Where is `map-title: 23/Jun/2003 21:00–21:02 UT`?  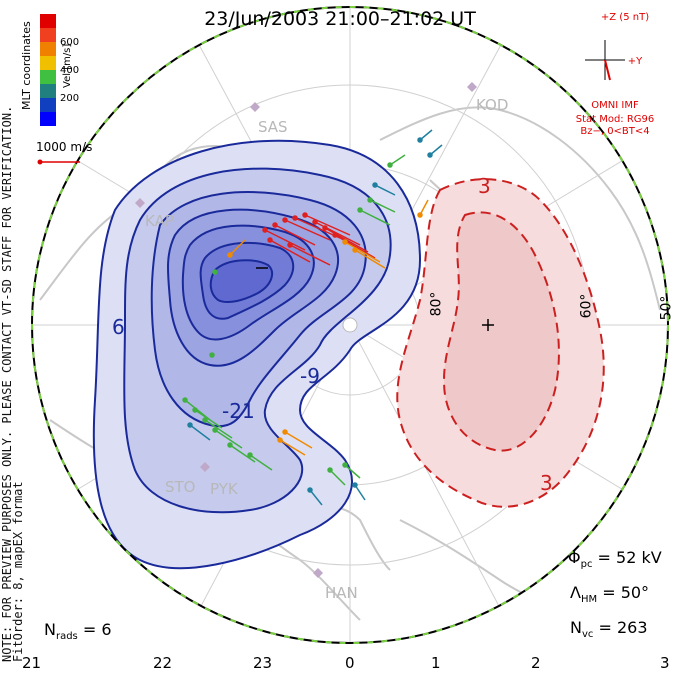 map-title: 23/Jun/2003 21:00–21:02 UT is located at coordinates (340, 19).